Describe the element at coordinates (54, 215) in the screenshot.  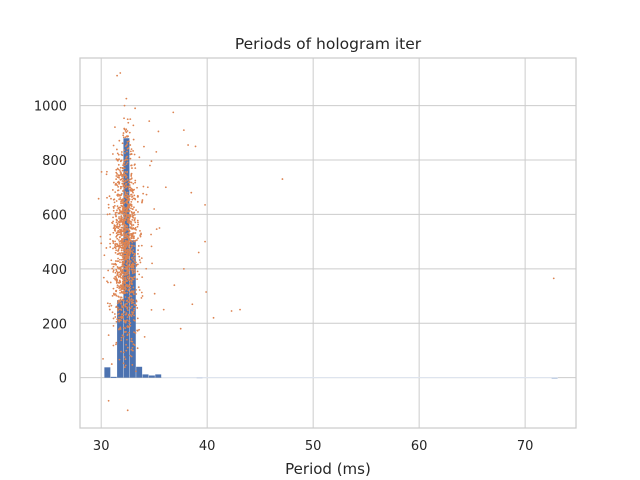
I see `y-tick-label: 600` at that location.